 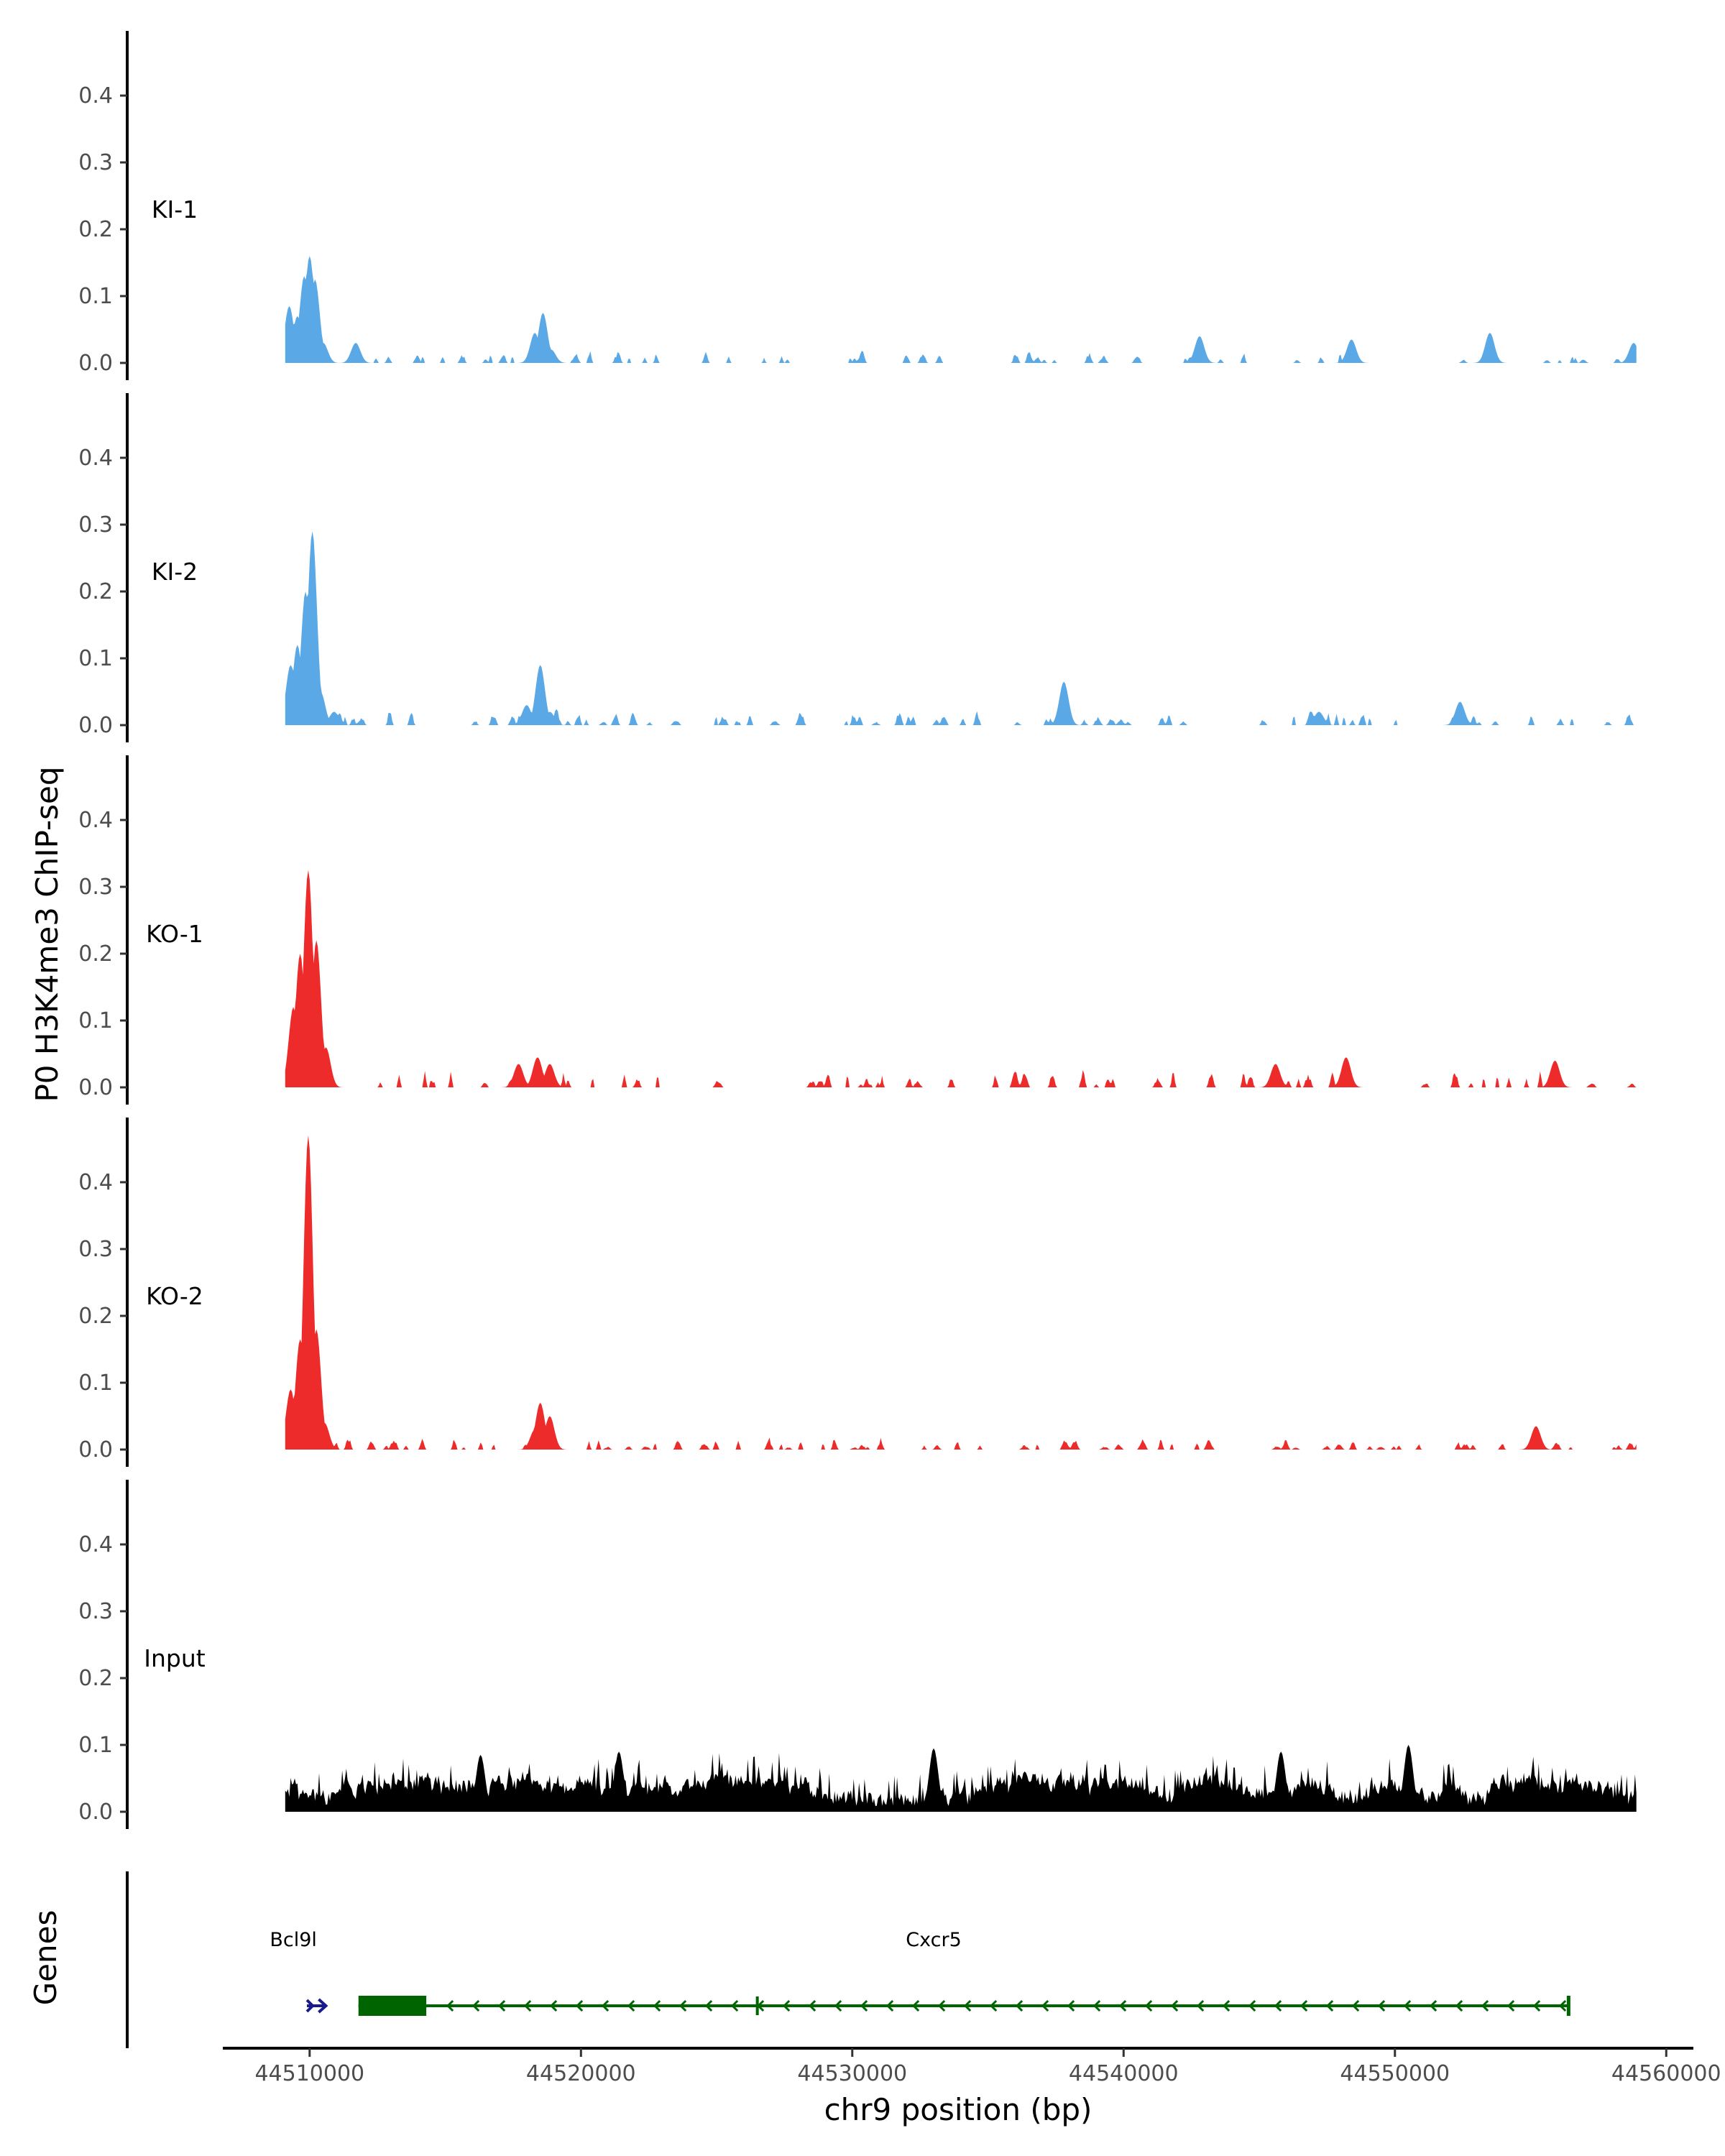 I want to click on genes-panel-label: Genes, so click(x=45, y=1958).